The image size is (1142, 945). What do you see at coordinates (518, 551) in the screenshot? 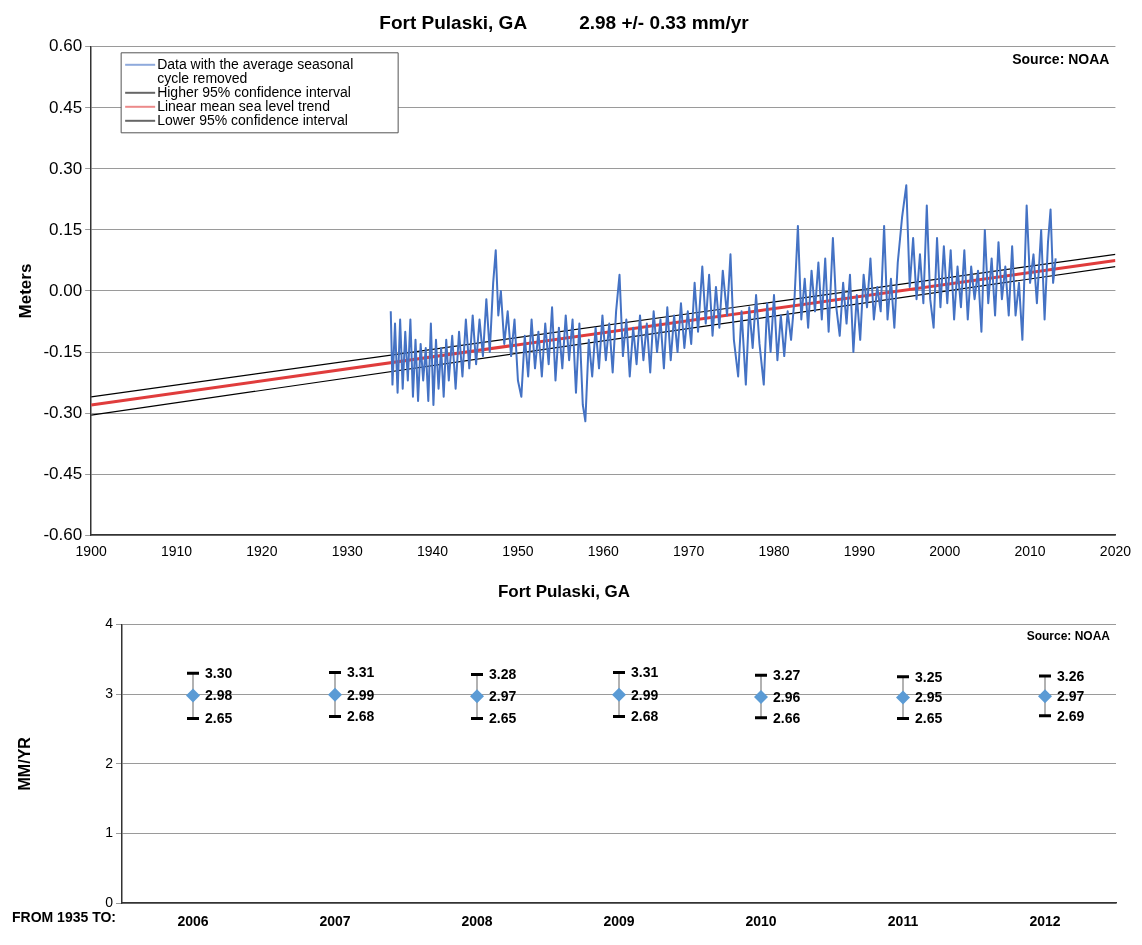
I see `x-tick-label: 1950` at bounding box center [518, 551].